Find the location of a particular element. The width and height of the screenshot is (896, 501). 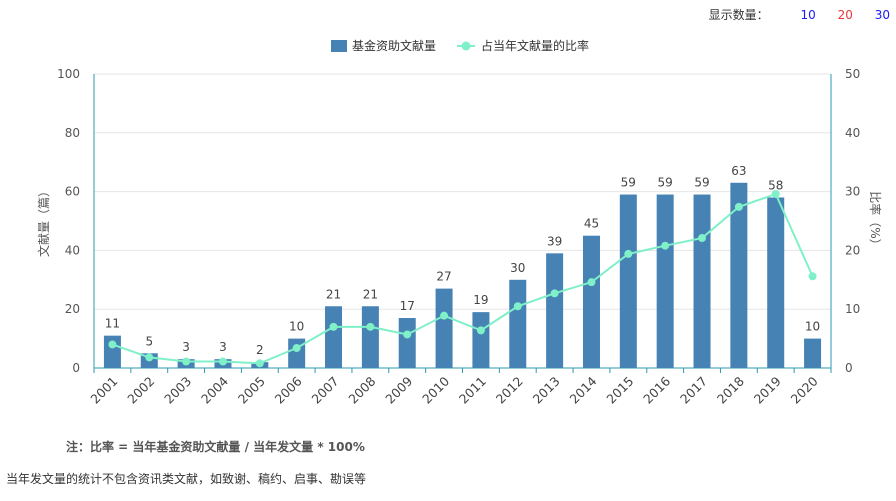

x-tick-label: 2007 is located at coordinates (325, 390).